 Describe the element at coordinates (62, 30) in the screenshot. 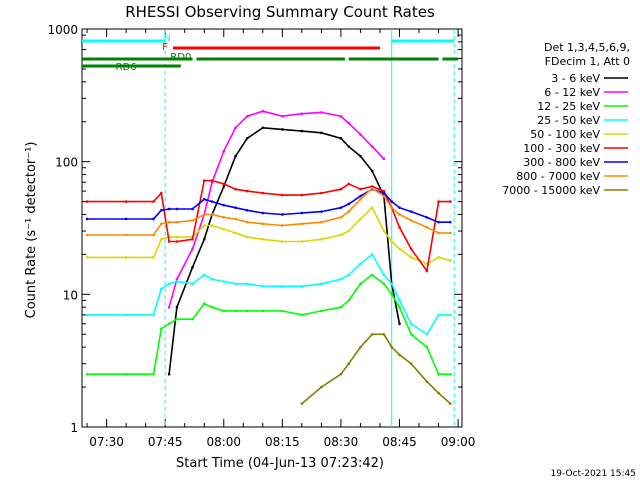

I see `y-tick-label: 1000` at that location.